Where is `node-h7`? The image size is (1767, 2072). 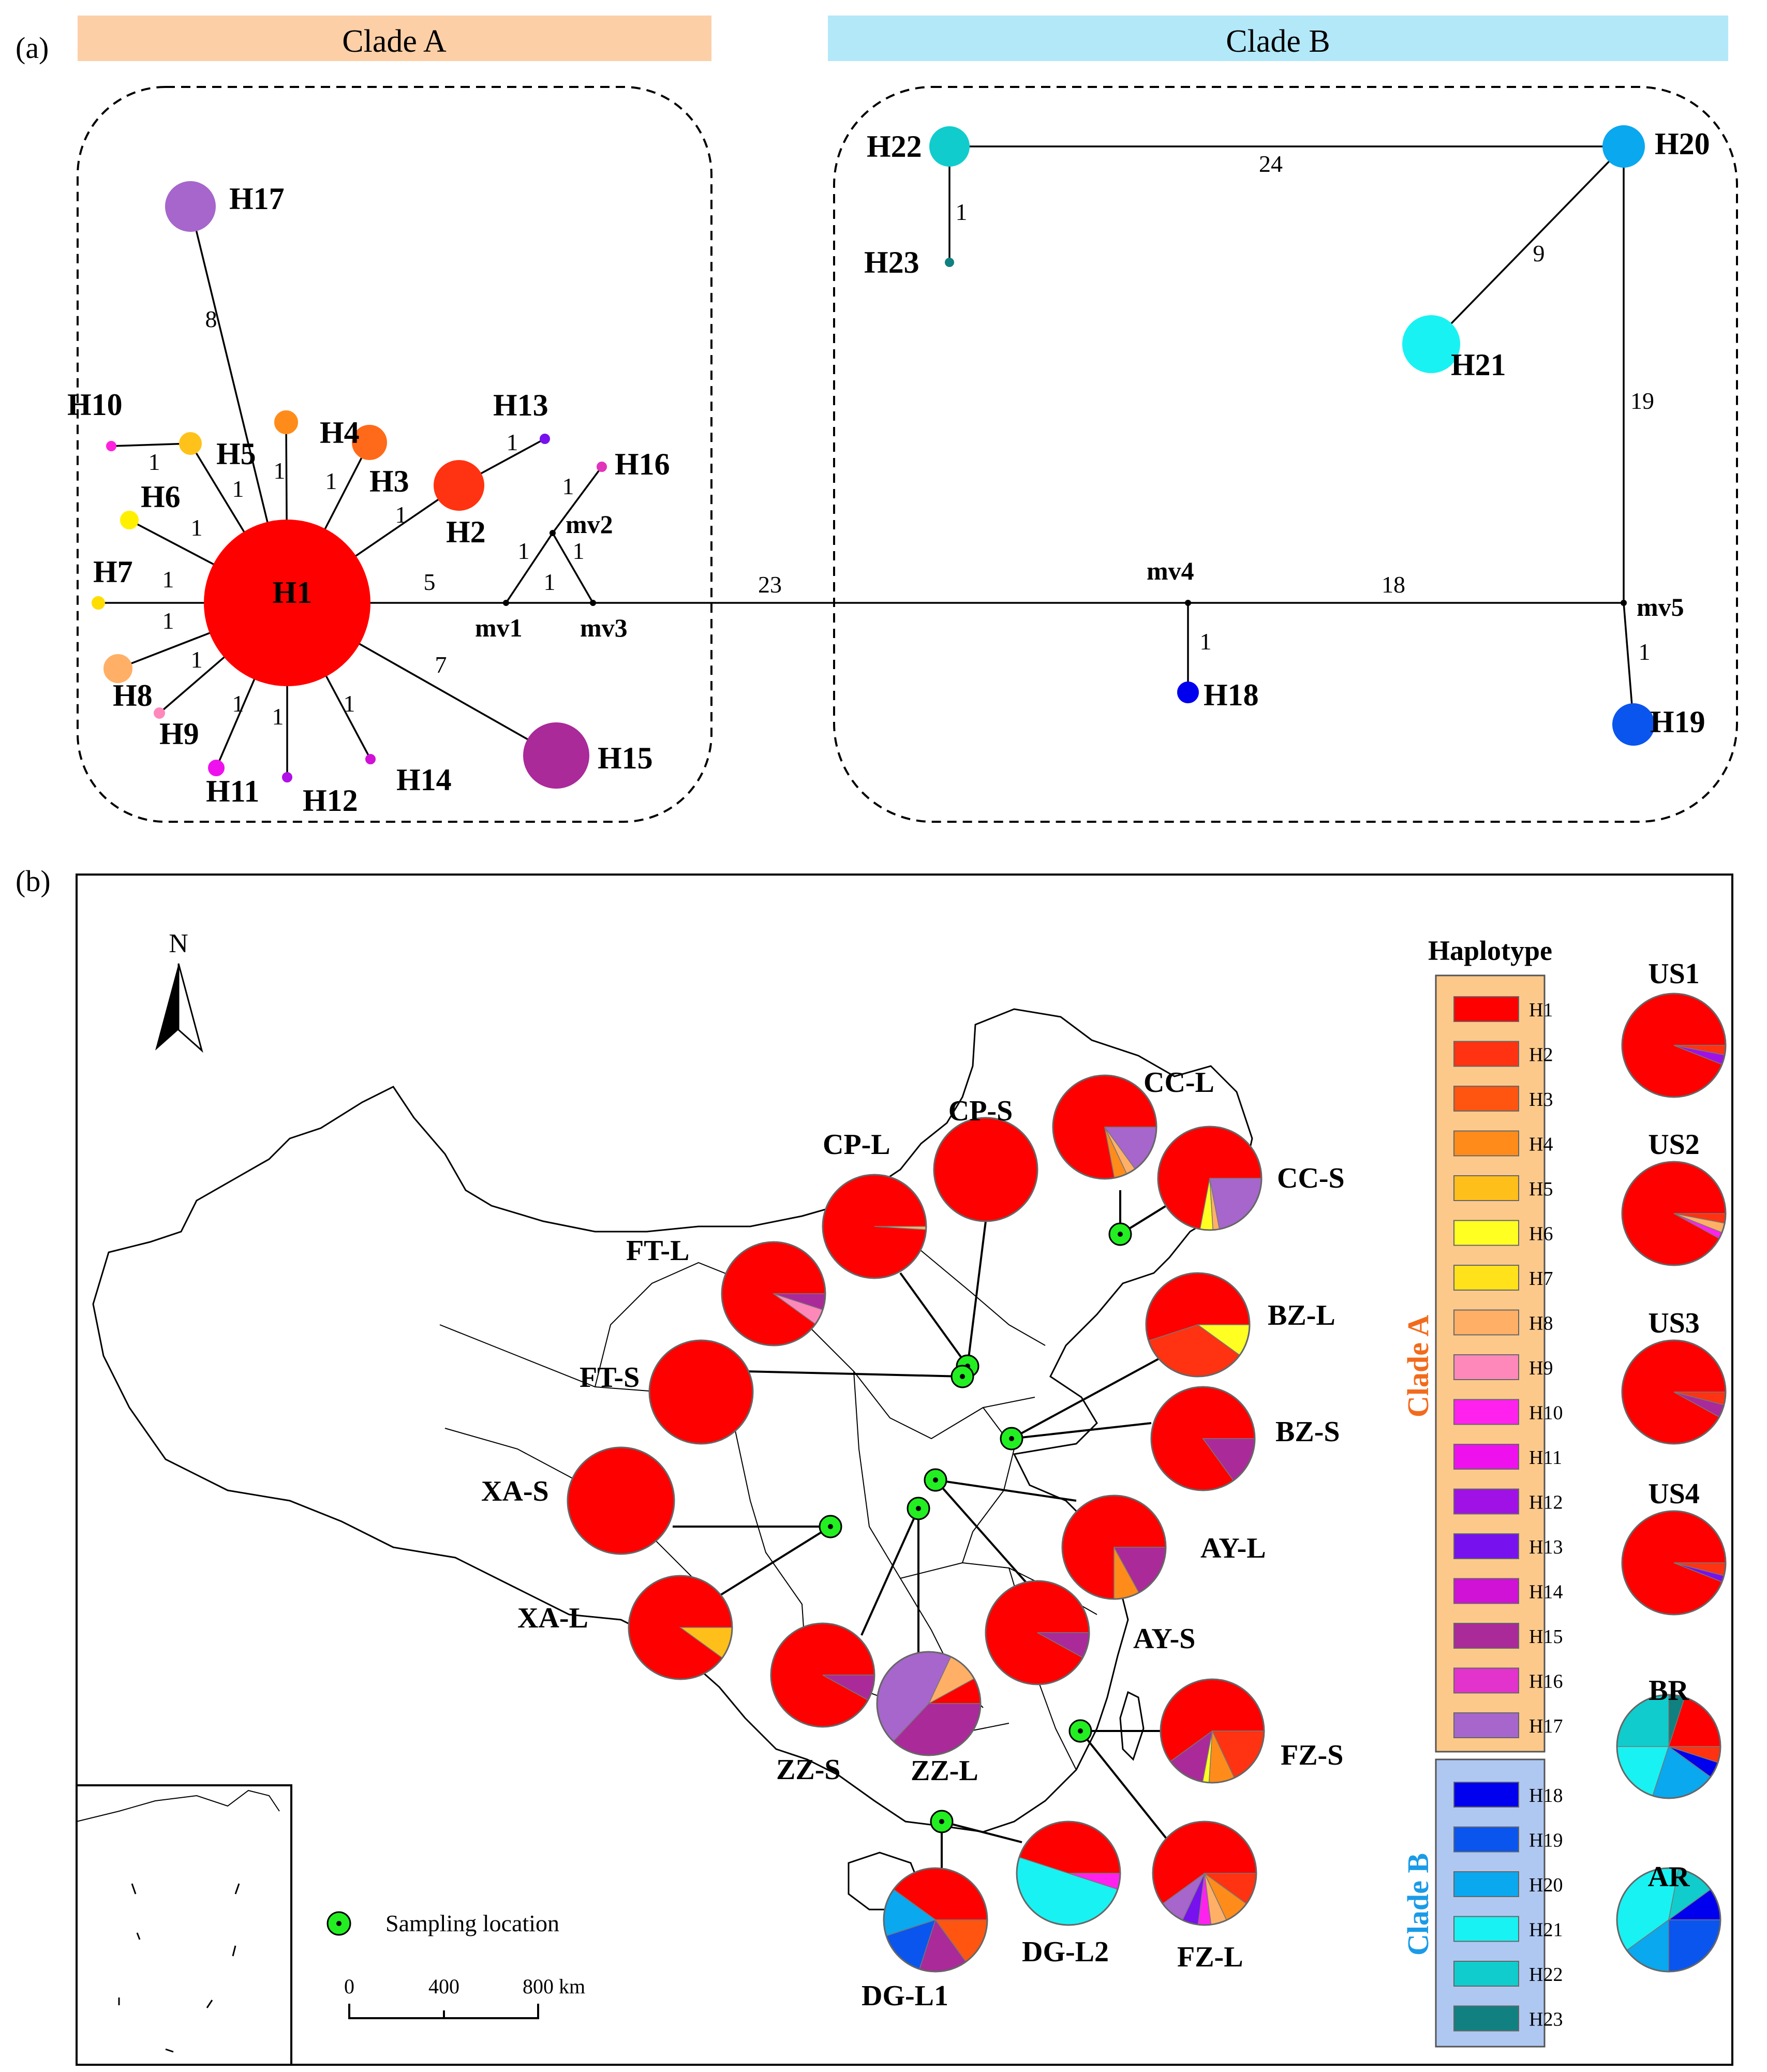 node-h7 is located at coordinates (98, 603).